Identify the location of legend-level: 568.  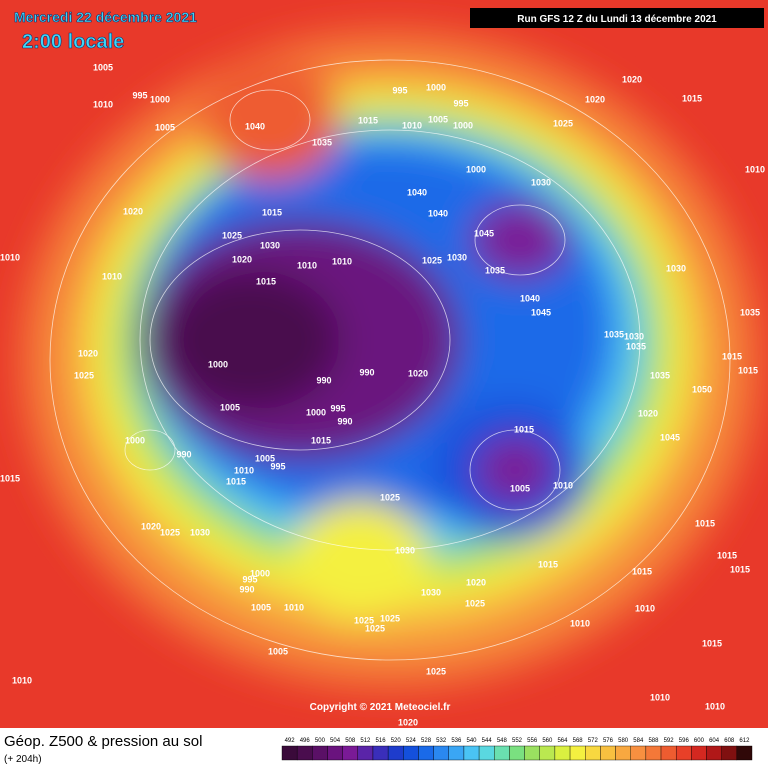
(578, 741).